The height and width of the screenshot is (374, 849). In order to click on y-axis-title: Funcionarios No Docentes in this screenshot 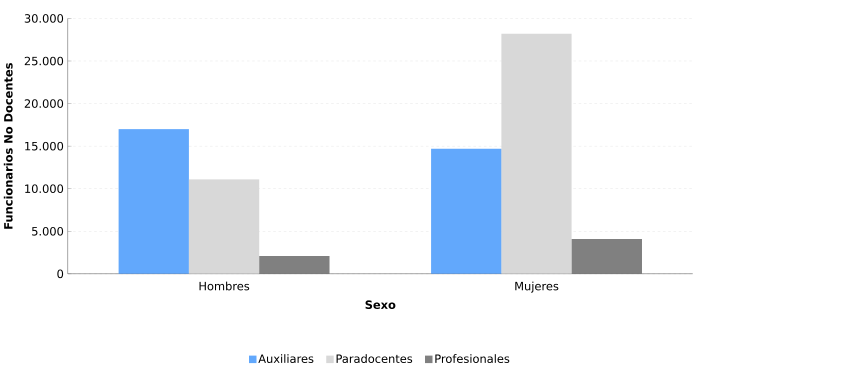, I will do `click(8, 146)`.